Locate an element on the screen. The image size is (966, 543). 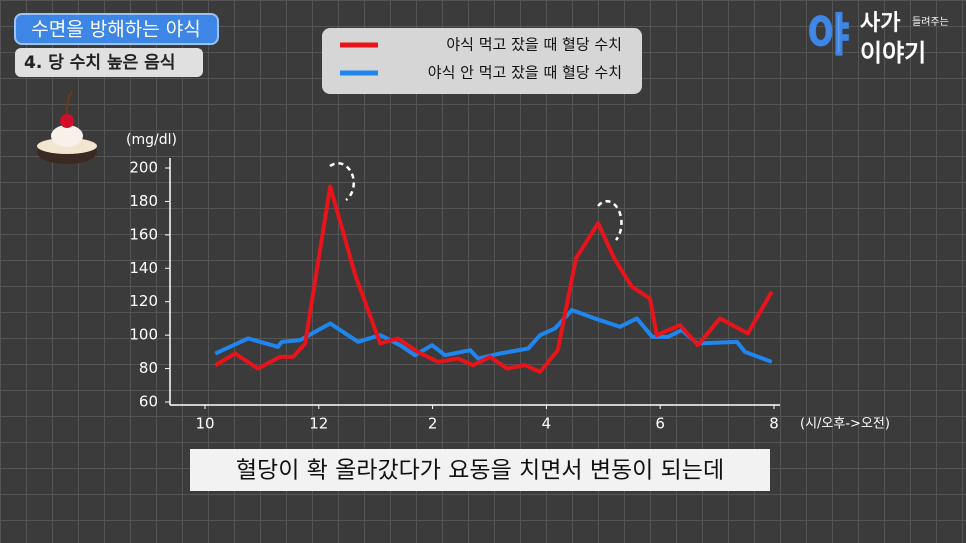
caption: 혈당이 확 올라갔다가 요동을 치면서 변동이 되는데 is located at coordinates (480, 471).